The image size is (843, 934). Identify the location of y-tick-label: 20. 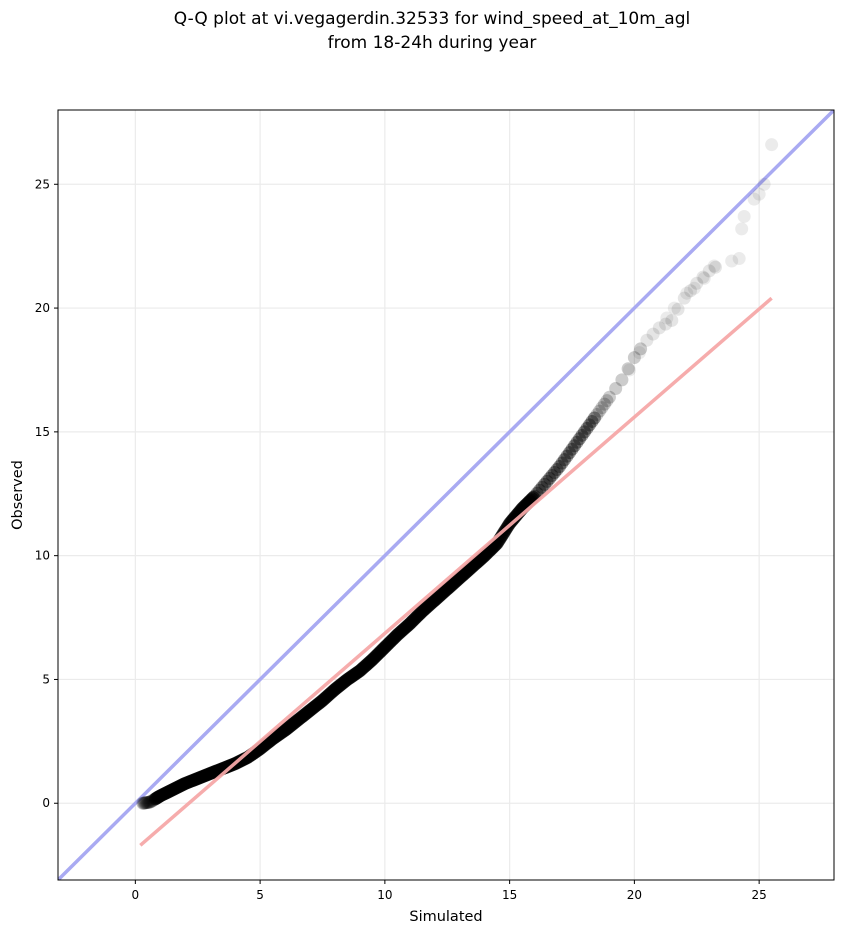
(42, 308).